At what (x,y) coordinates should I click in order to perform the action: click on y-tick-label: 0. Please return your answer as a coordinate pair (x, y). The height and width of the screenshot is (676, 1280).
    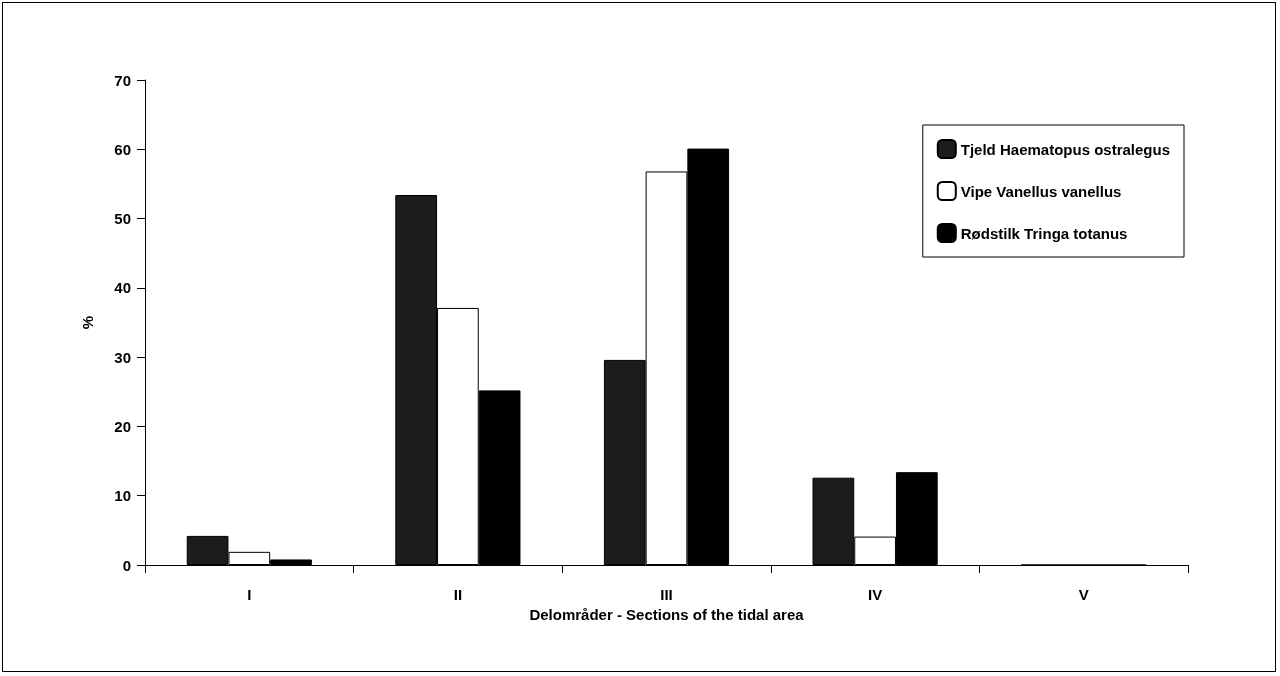
    Looking at the image, I should click on (126, 565).